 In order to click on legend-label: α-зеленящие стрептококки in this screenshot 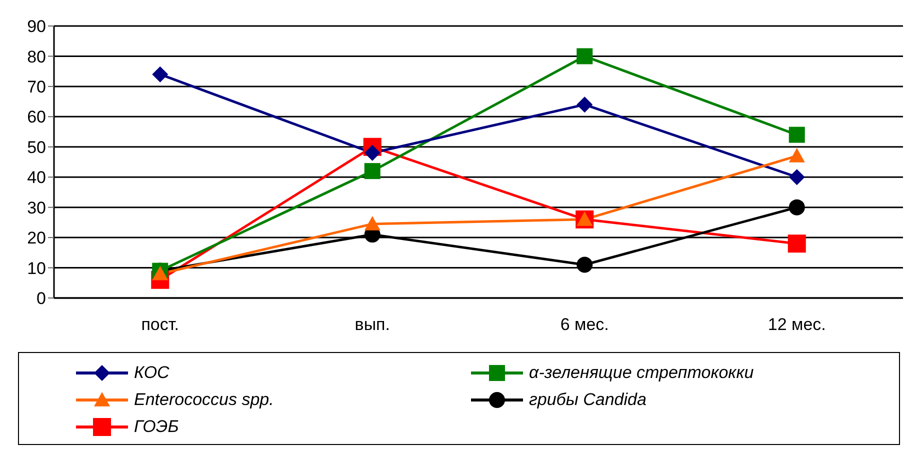, I will do `click(641, 372)`.